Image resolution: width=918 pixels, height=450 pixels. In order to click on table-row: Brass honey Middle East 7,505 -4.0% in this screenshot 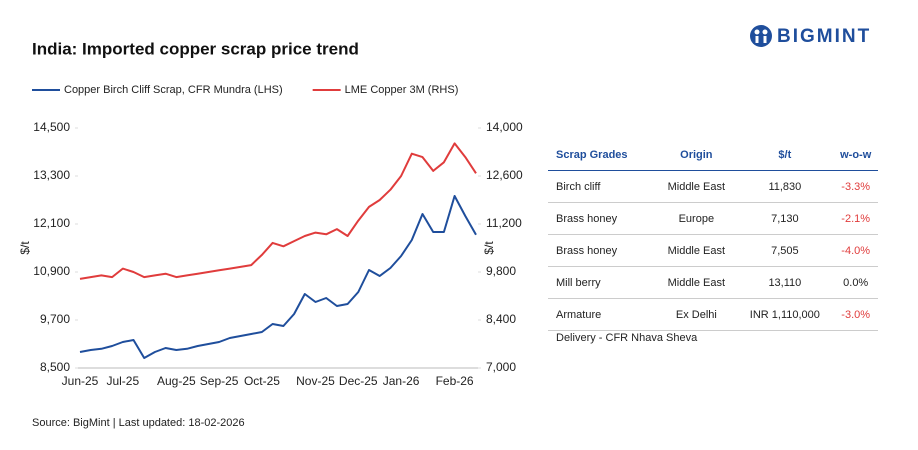, I will do `click(713, 250)`.